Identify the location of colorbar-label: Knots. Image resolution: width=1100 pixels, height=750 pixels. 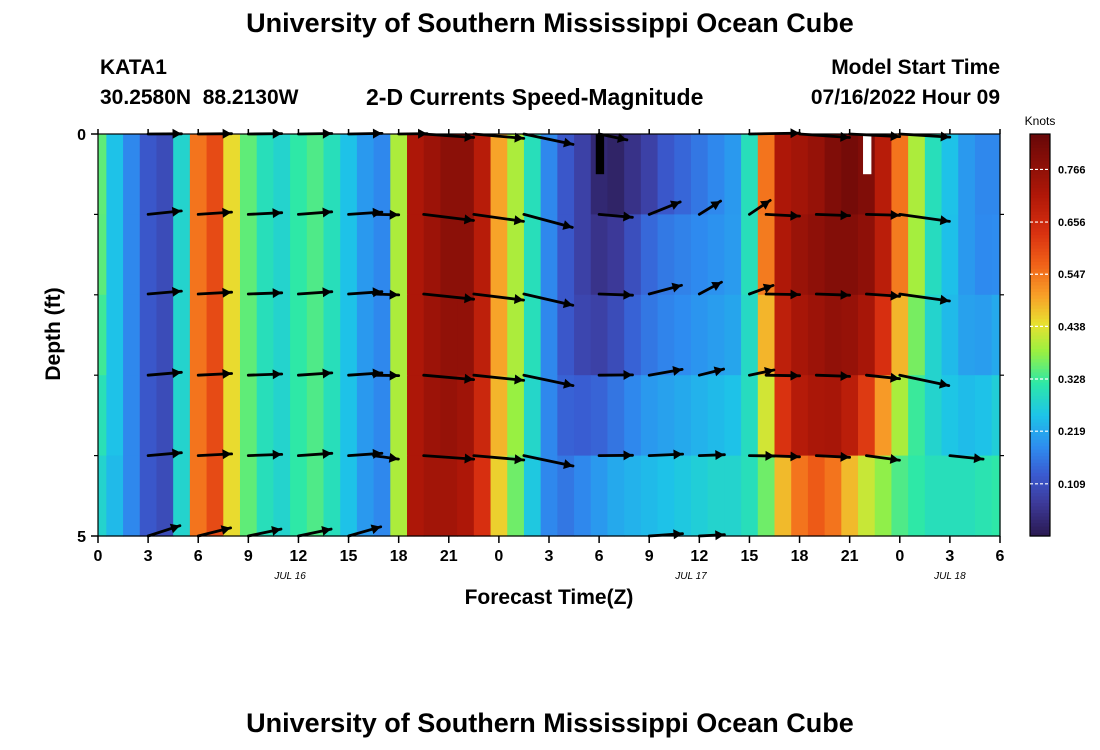
(1040, 121).